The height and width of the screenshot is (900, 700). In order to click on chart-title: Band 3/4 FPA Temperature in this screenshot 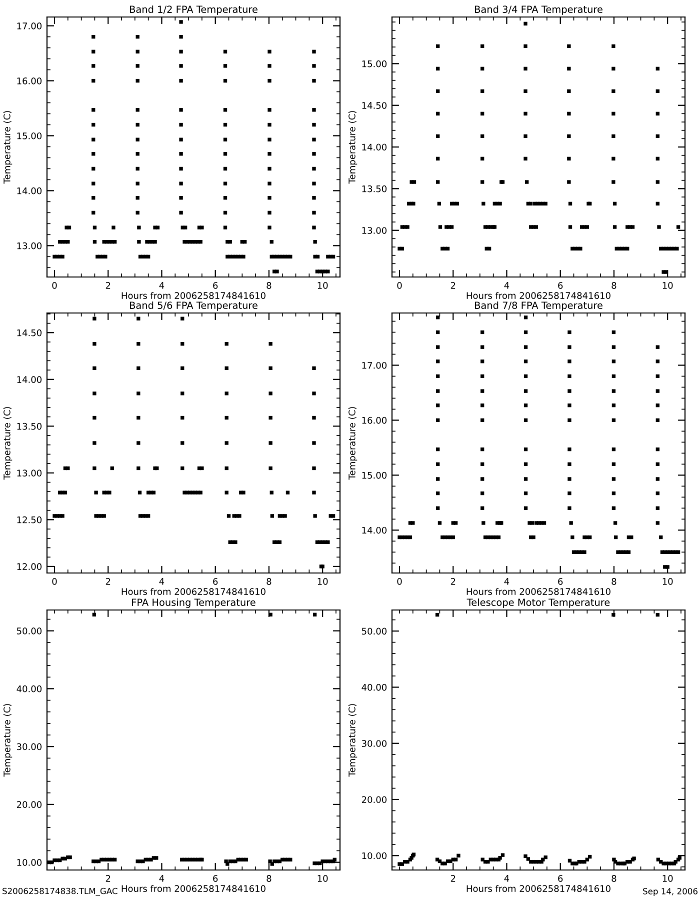, I will do `click(538, 10)`.